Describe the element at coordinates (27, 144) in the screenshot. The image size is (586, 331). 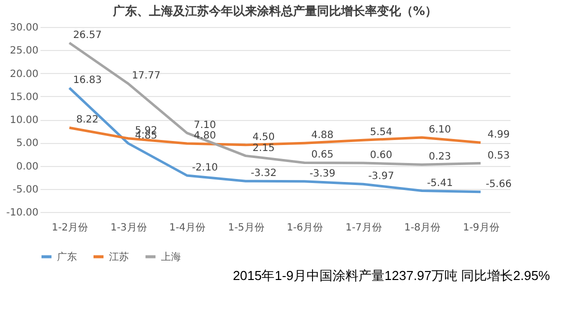
I see `y-tick-label: 5.00` at that location.